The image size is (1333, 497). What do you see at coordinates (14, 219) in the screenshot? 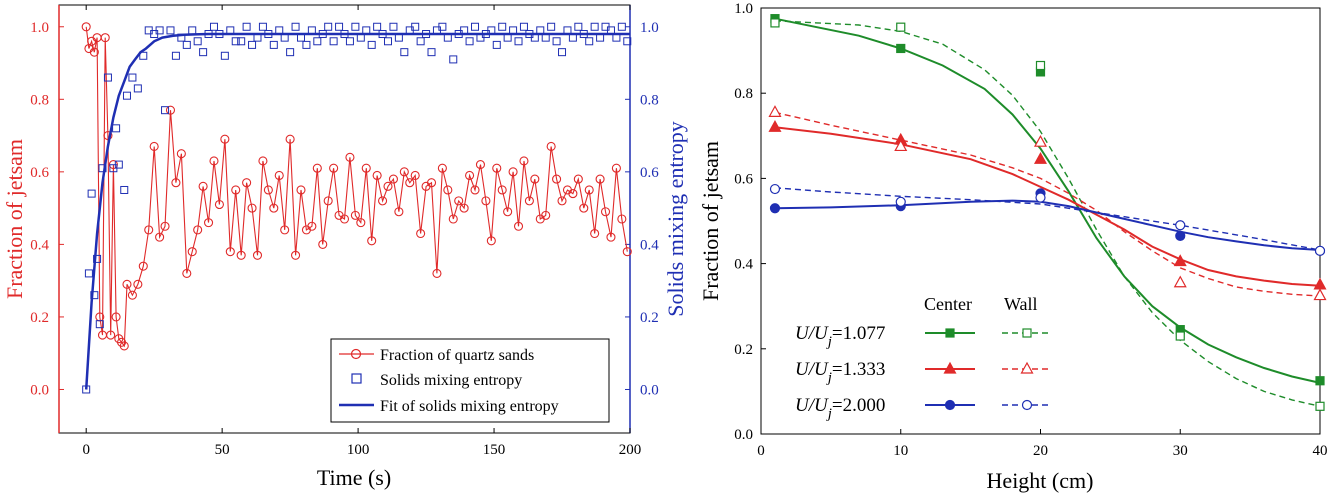
I see `left-chart-y-axis-label: Fraction of jetsam` at bounding box center [14, 219].